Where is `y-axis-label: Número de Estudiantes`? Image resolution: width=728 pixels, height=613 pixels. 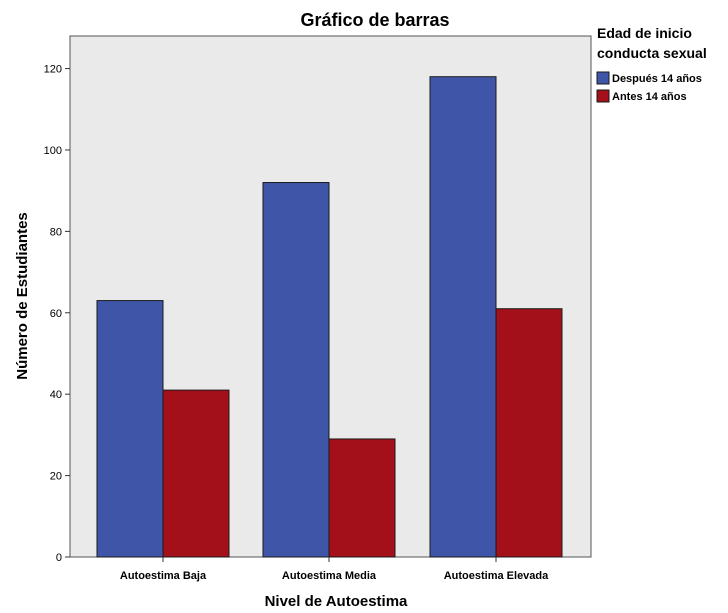
y-axis-label: Número de Estudiantes is located at coordinates (22, 296).